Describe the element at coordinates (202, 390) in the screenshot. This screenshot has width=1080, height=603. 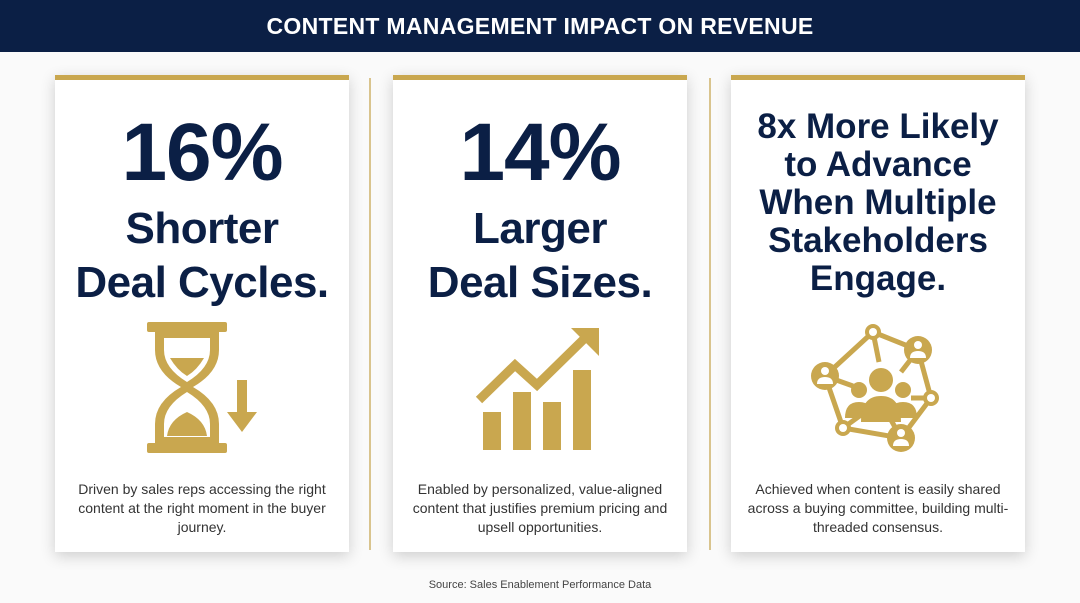
I see `hourglass-down-arrow-icon` at that location.